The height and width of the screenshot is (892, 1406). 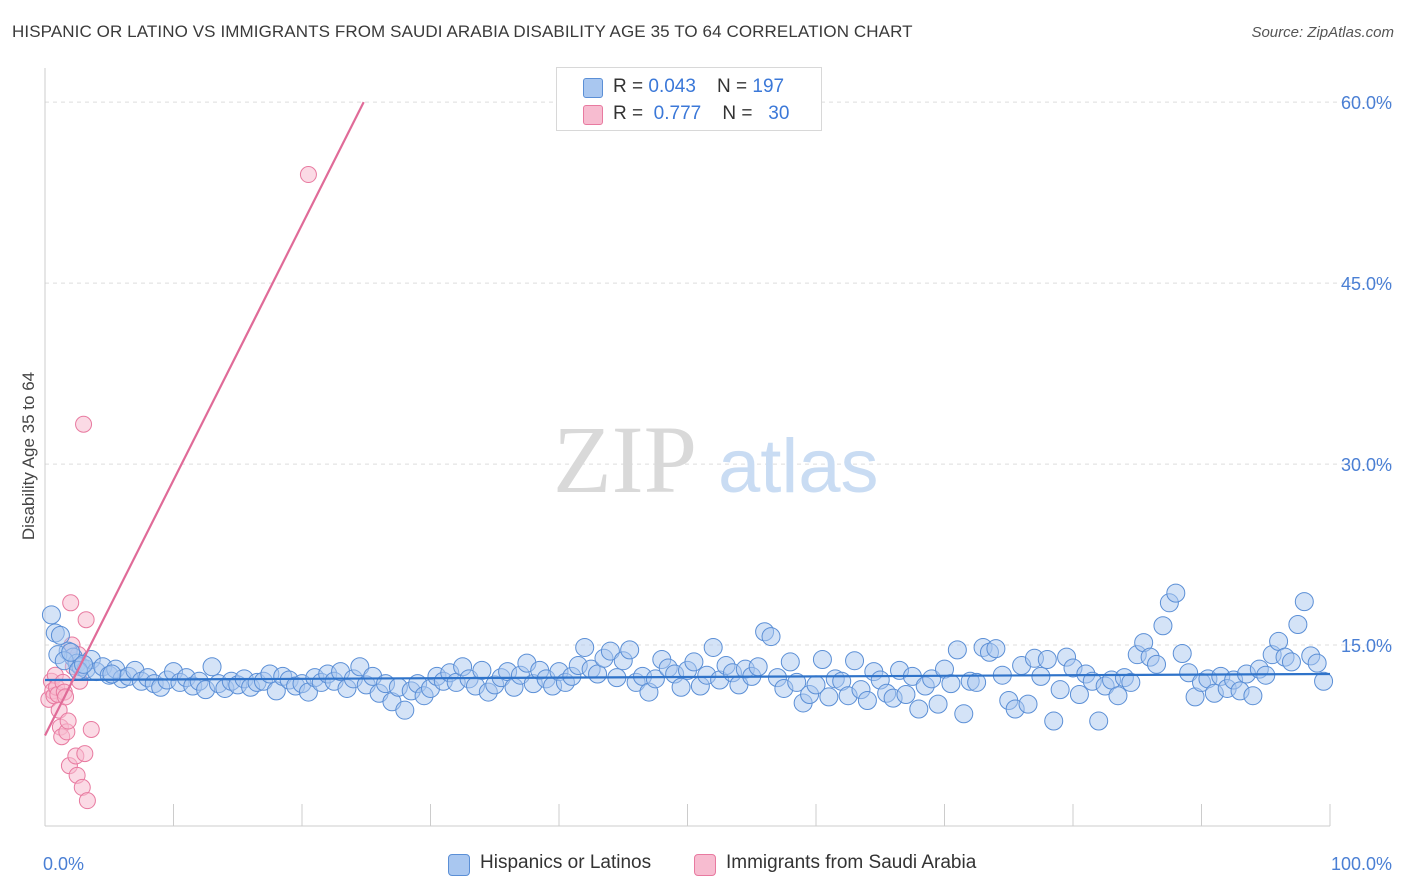 I want to click on legend-swatch-pink, so click(x=593, y=115).